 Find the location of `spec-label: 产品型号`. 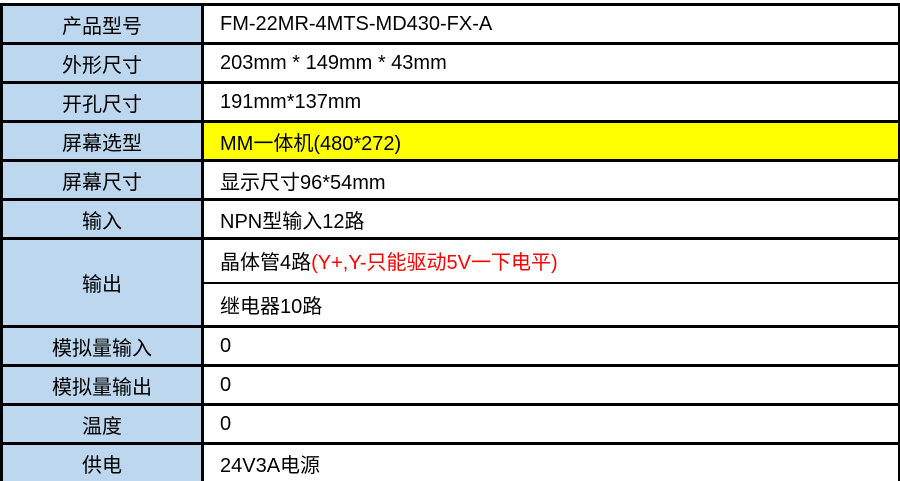

spec-label: 产品型号 is located at coordinates (102, 24).